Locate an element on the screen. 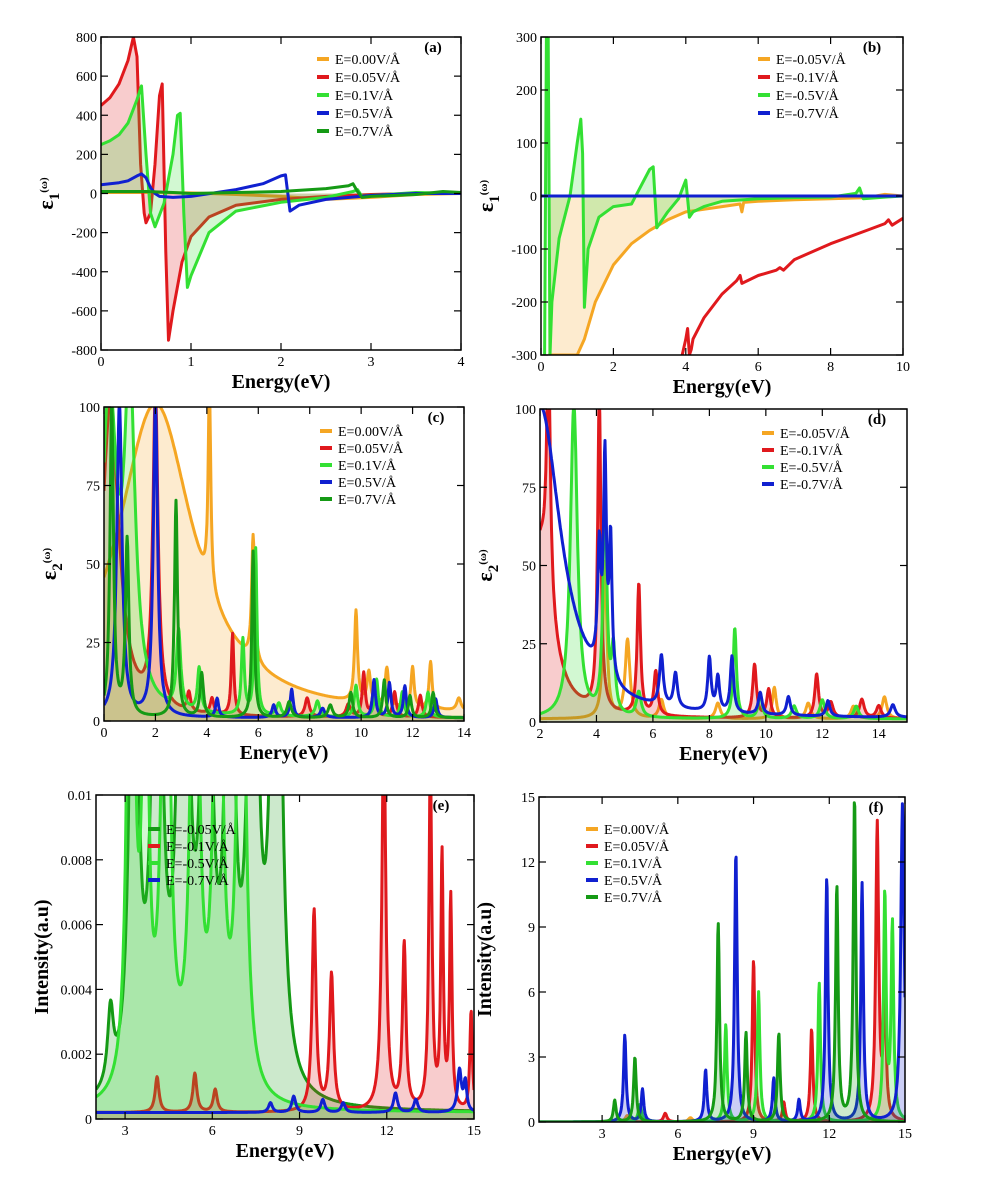 The height and width of the screenshot is (1177, 987). panel-label: (f) is located at coordinates (876, 808).